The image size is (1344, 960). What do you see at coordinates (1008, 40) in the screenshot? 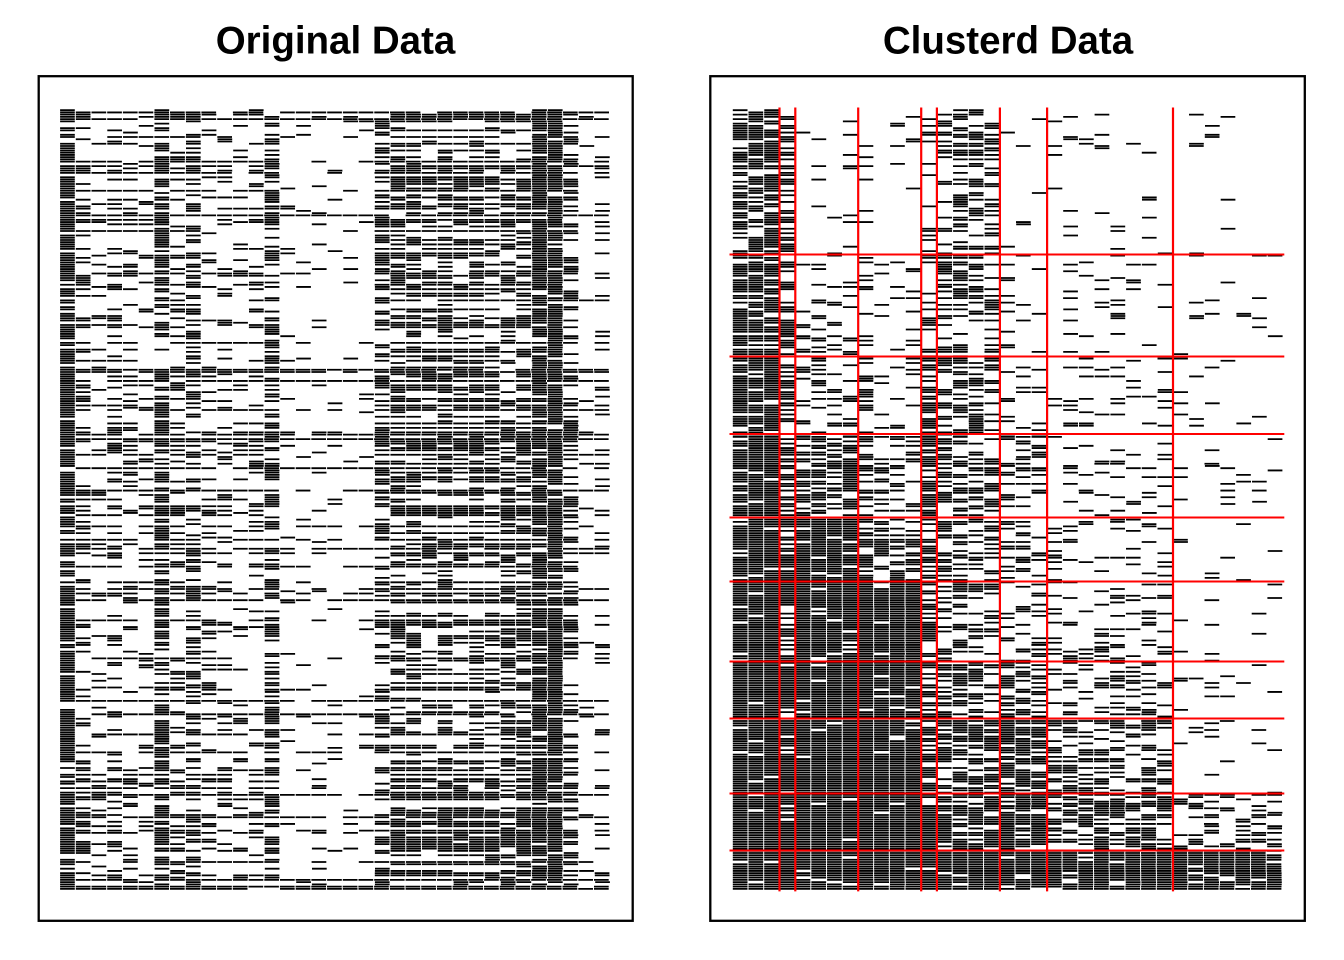
I see `svg-text: Clusterd Data` at bounding box center [1008, 40].